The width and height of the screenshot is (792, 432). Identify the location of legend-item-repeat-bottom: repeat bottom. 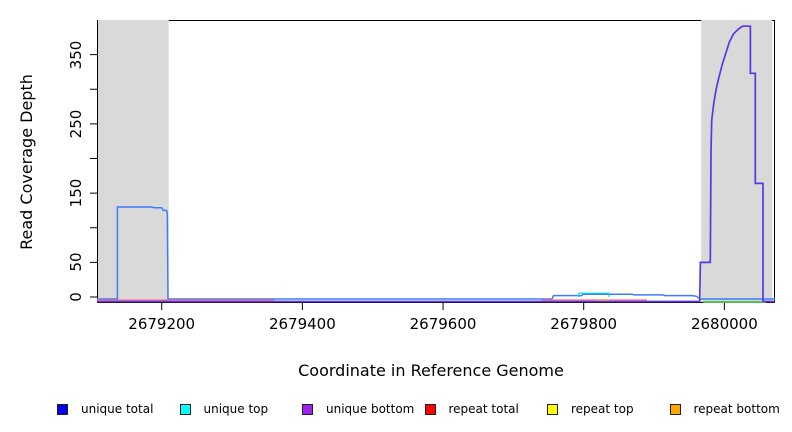
(730, 409).